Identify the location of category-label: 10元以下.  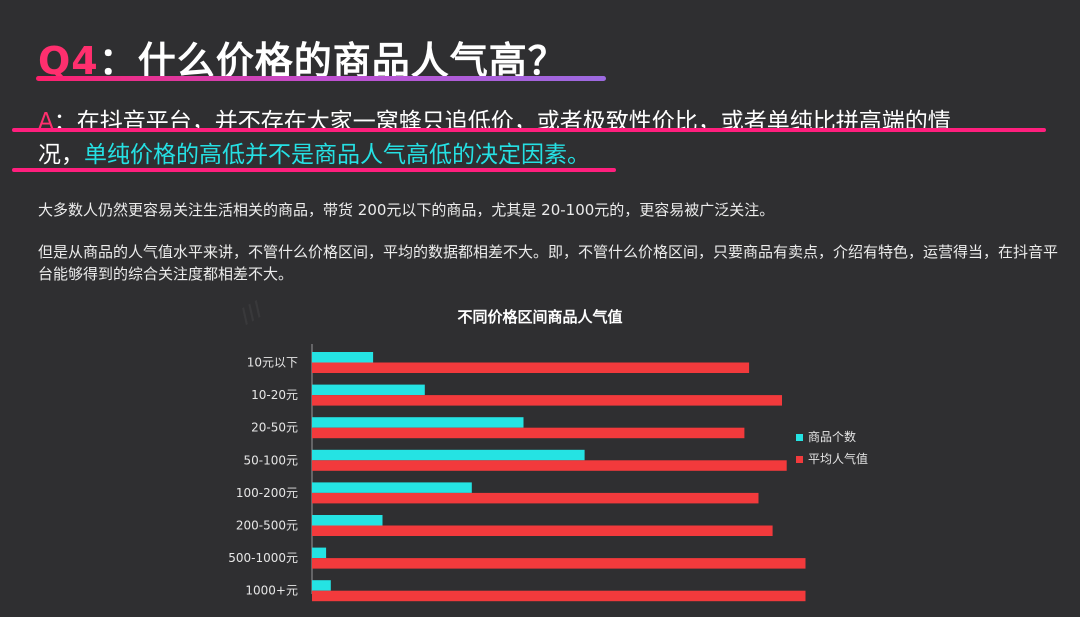
(272, 363).